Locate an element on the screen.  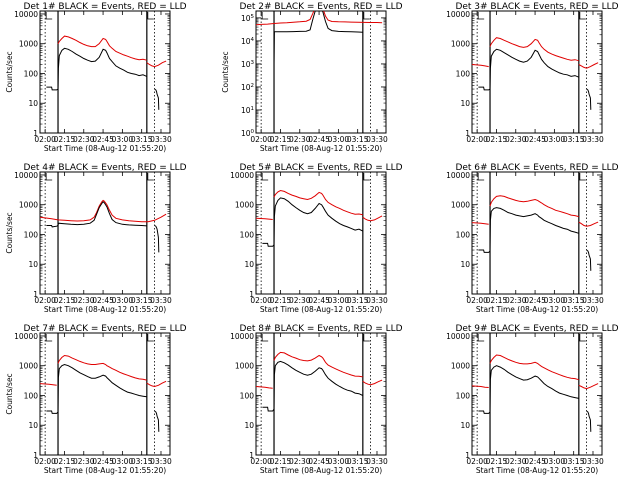
panel-title: Det 7# BLACK = Events, RED = LLD is located at coordinates (104, 329).